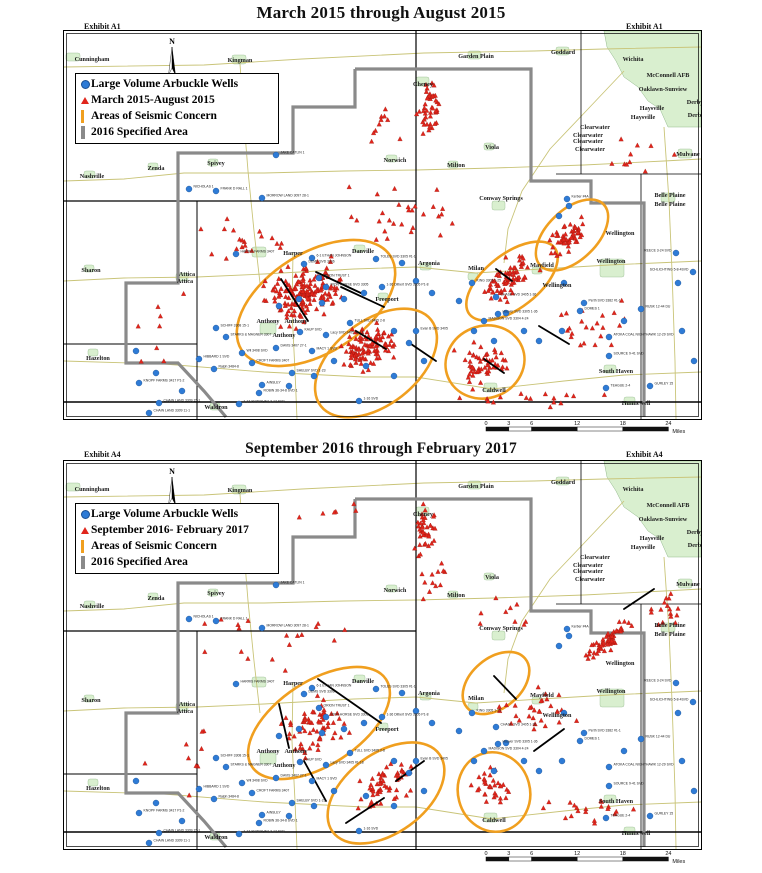 The height and width of the screenshot is (873, 762). I want to click on scale-tick-label: 6, so click(531, 424).